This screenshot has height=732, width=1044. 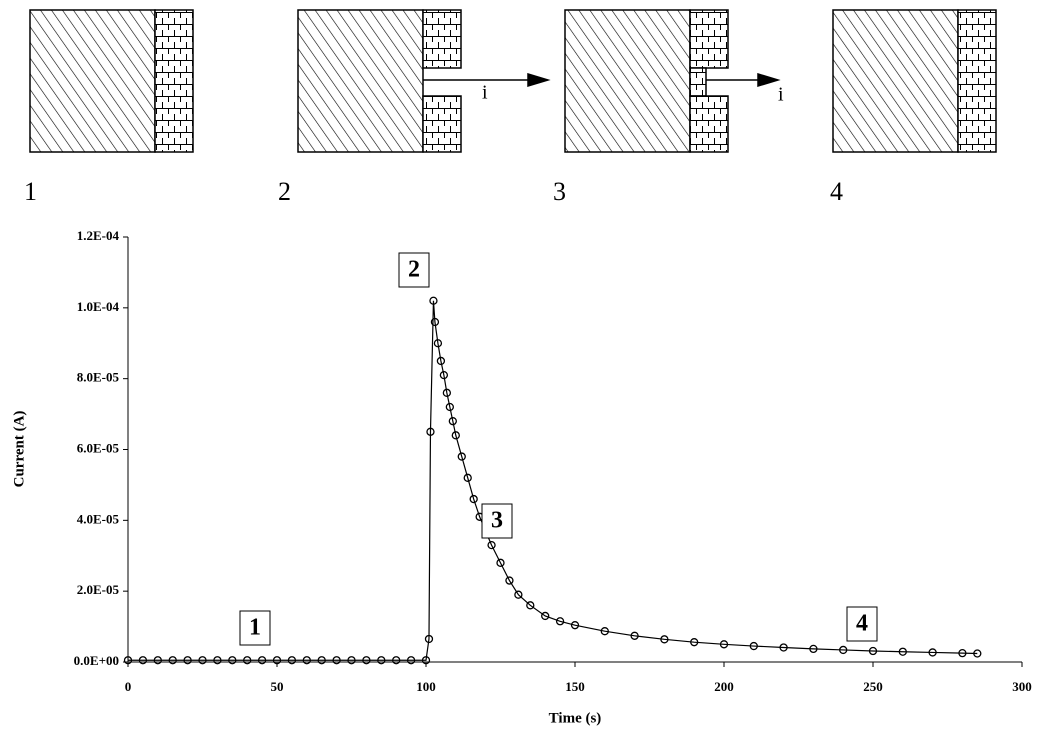 What do you see at coordinates (426, 686) in the screenshot?
I see `x-tick-label: 100` at bounding box center [426, 686].